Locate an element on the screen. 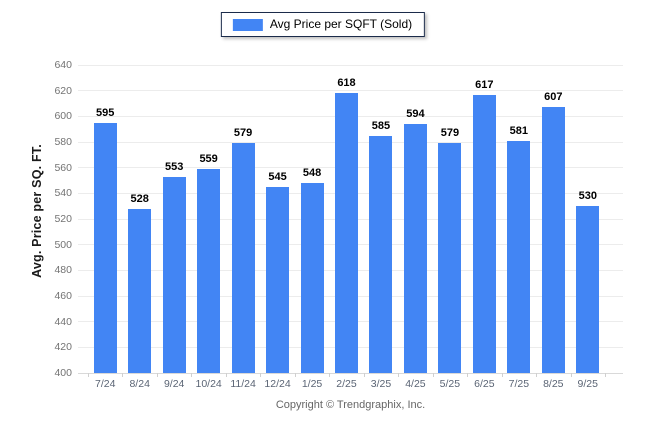 The height and width of the screenshot is (434, 646). y-axis-tick-label: 620 is located at coordinates (63, 90).